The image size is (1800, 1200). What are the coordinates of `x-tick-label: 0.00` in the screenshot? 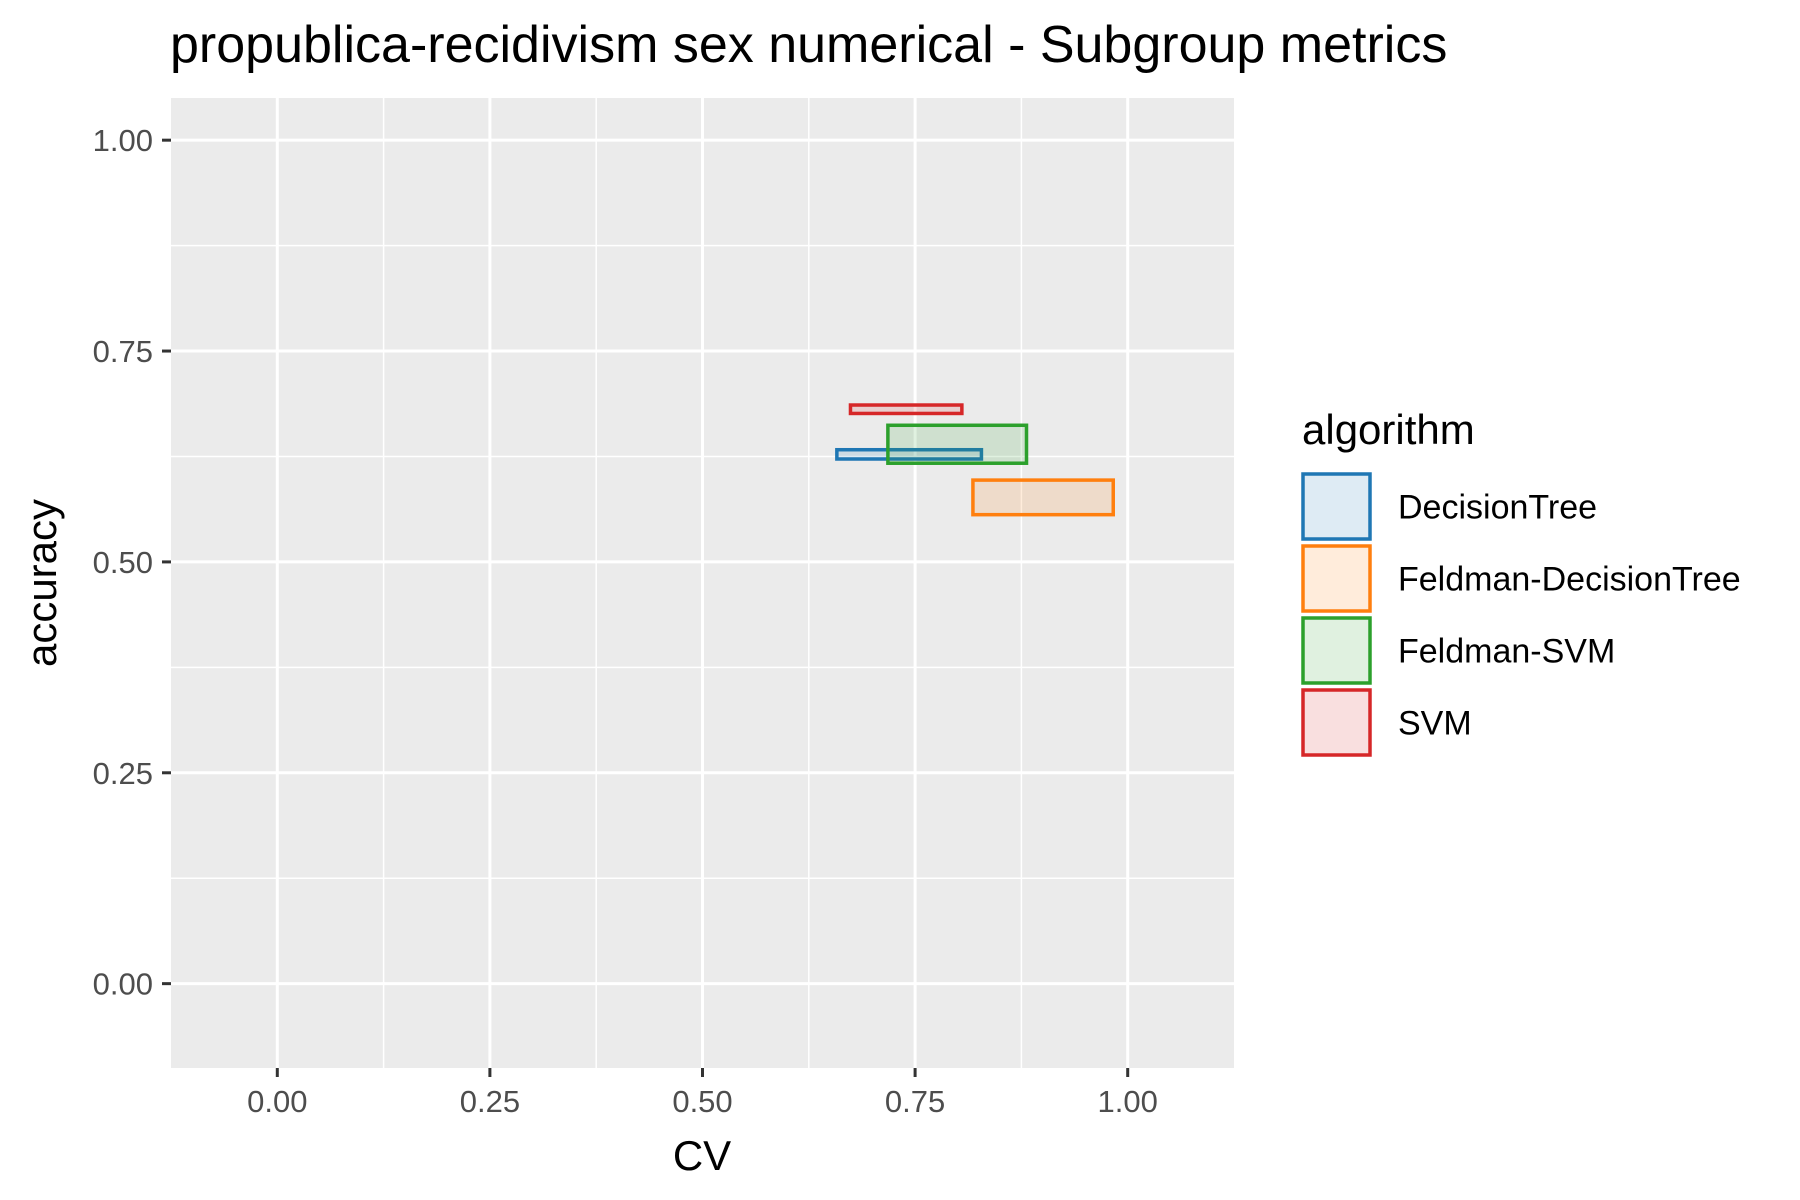 It's located at (277, 1101).